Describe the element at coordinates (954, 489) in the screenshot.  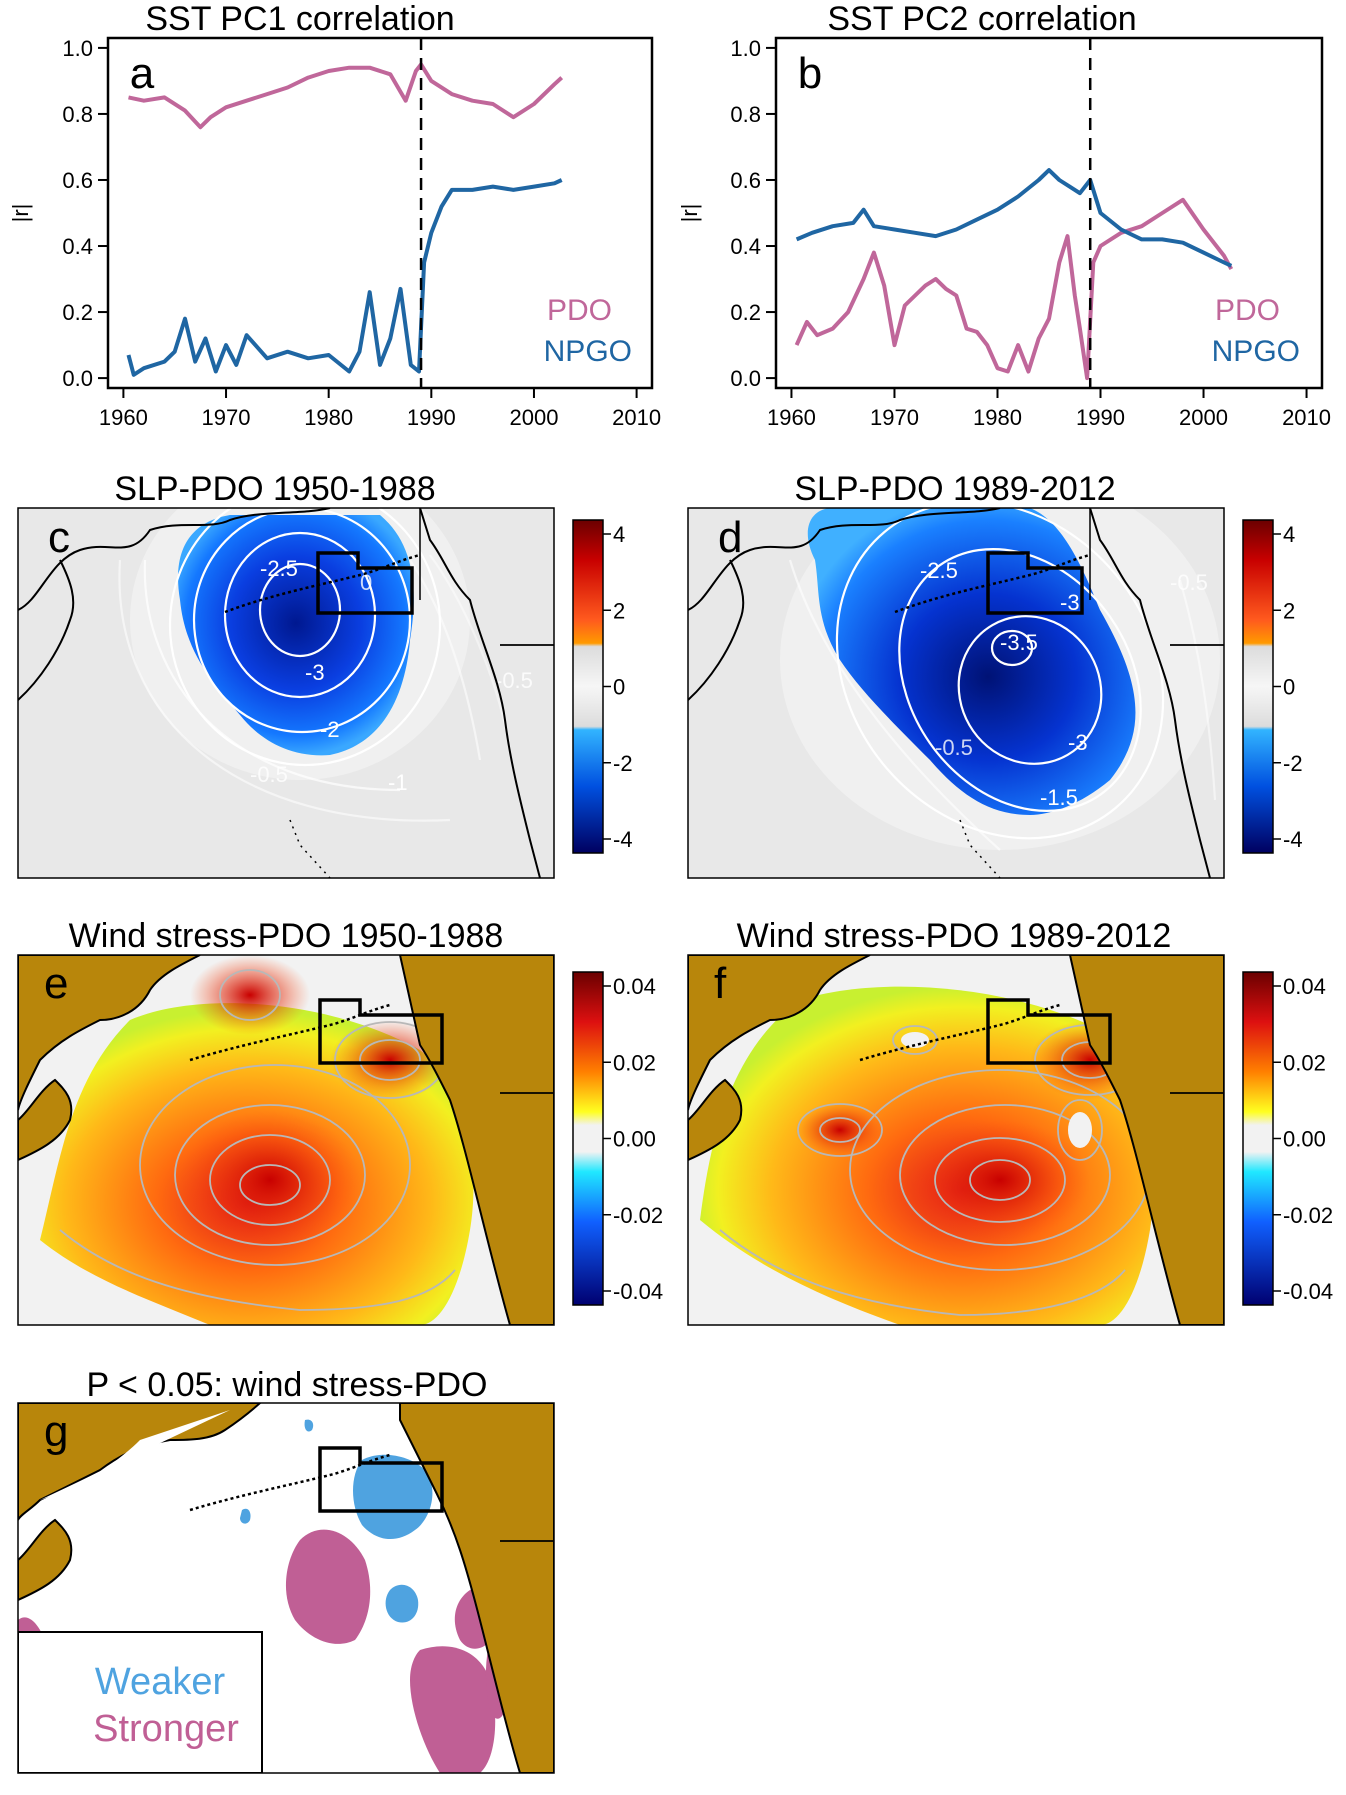
I see `panel-d-title: SLP-PDO 1989-2012` at that location.